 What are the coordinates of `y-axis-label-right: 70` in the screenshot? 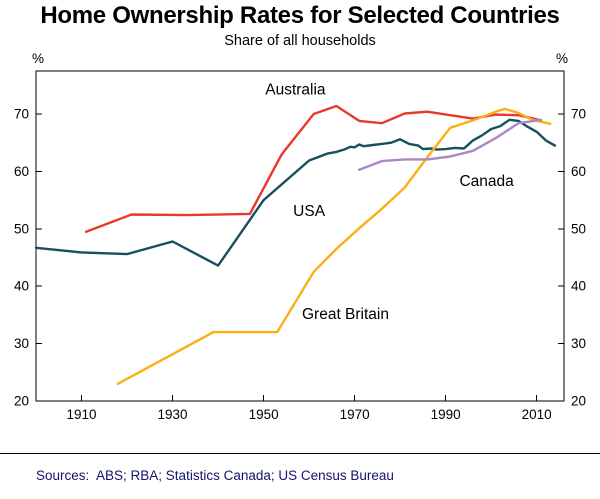 It's located at (578, 114).